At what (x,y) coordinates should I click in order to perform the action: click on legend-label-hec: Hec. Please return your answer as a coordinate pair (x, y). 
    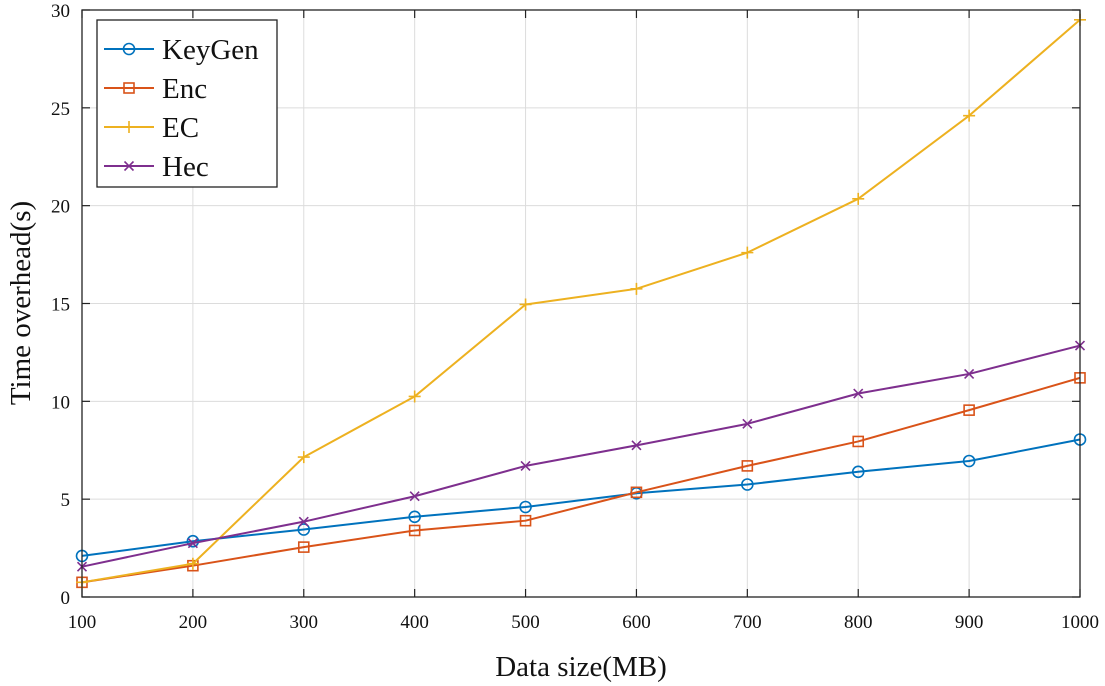
    Looking at the image, I should click on (185, 167).